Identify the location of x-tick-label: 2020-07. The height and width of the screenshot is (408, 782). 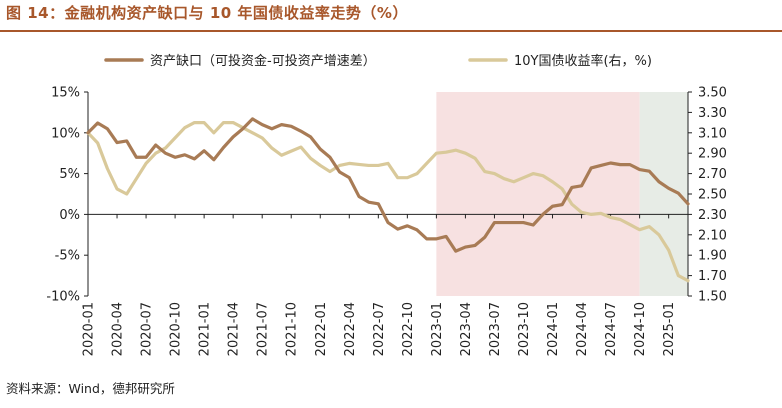
(147, 329).